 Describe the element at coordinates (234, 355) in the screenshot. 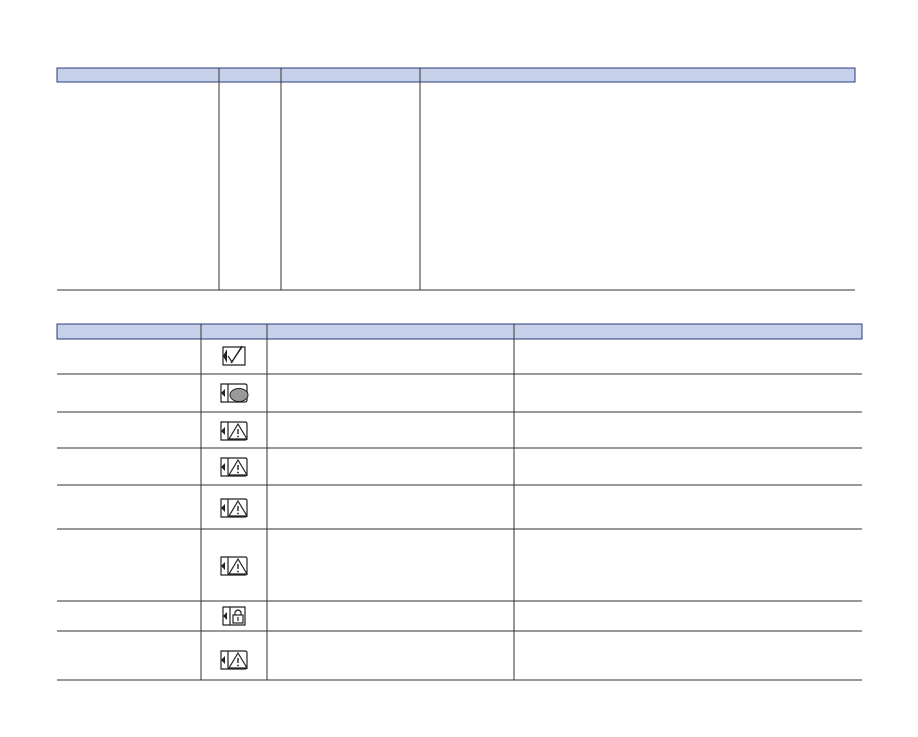

I see `icon-card-check` at that location.